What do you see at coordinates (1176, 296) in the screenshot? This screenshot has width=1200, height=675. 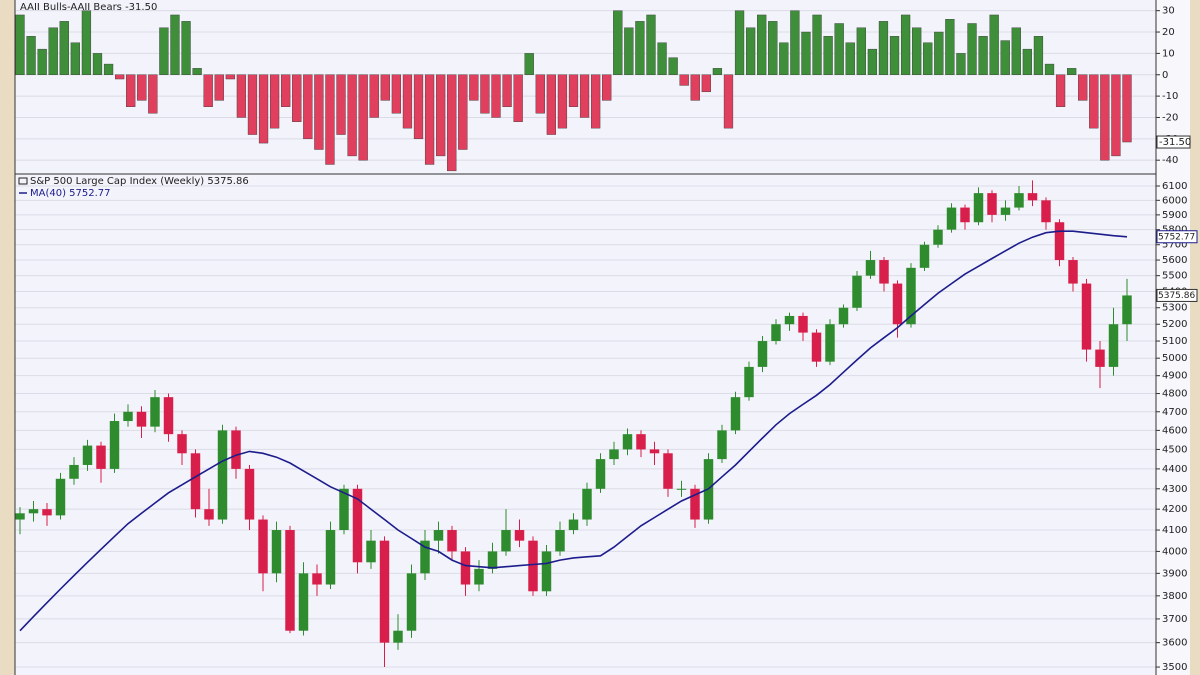 I see `value-tag-label: 5375.86` at bounding box center [1176, 296].